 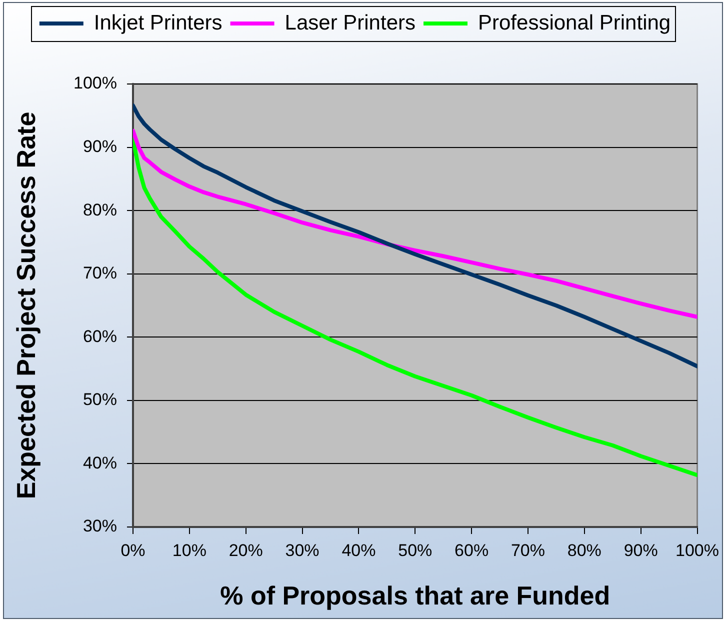 What do you see at coordinates (350, 22) in the screenshot?
I see `legend-label: Laser Printers` at bounding box center [350, 22].